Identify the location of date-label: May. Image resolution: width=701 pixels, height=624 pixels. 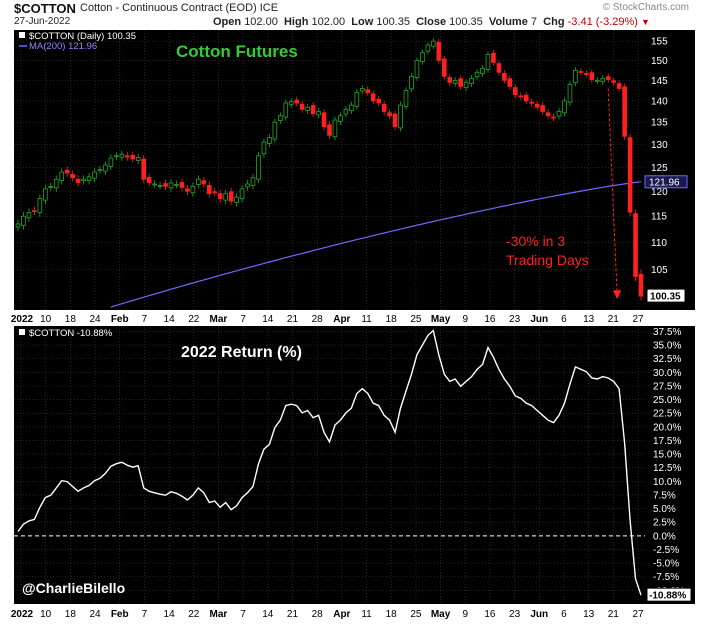
(441, 614).